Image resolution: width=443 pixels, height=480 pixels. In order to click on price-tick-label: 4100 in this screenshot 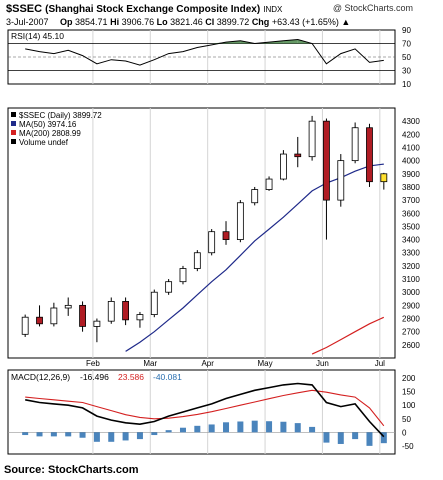, I will do `click(411, 147)`.